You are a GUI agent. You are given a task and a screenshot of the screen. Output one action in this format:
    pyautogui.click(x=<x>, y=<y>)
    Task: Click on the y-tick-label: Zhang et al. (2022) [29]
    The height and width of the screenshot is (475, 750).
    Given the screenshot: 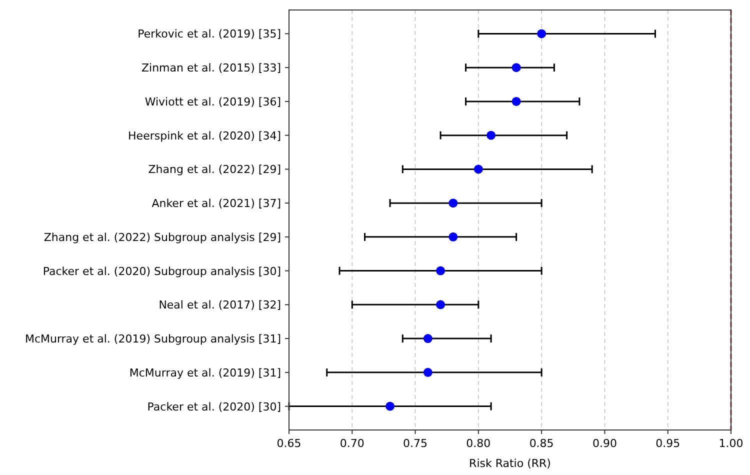 What is the action you would take?
    pyautogui.click(x=214, y=169)
    